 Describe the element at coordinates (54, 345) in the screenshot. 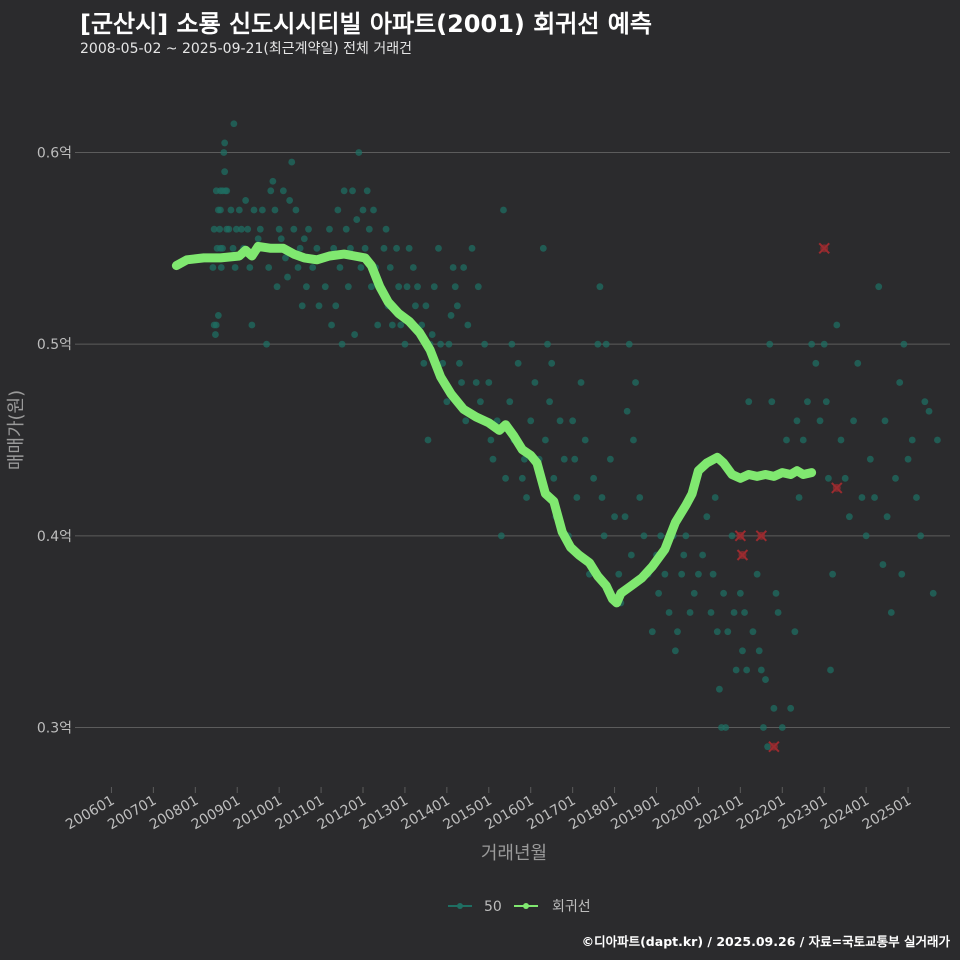

I see `y-tick-label: 0.5억` at that location.